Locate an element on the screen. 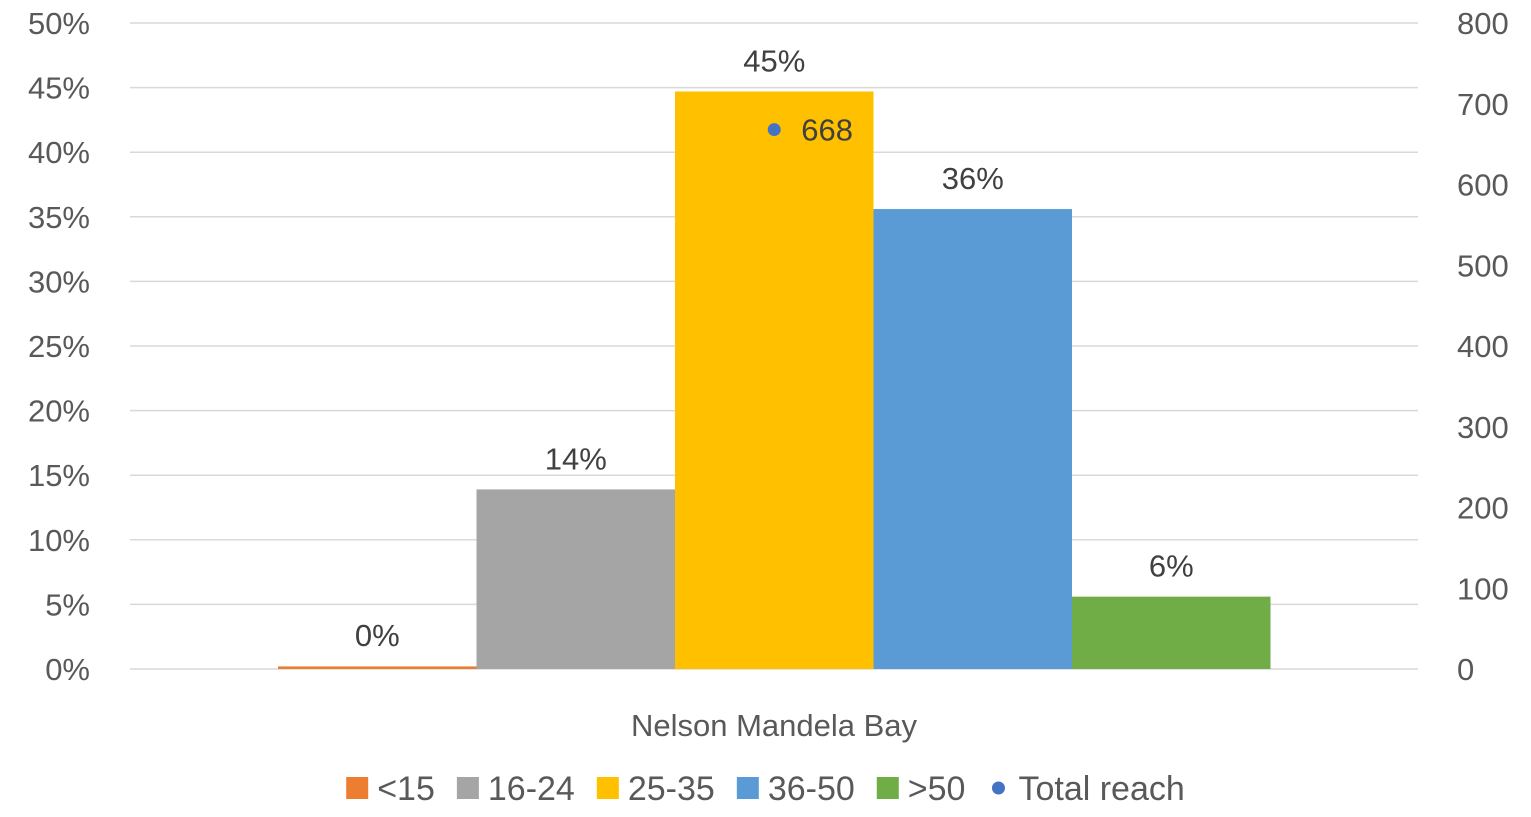  y-tick-label: 50% is located at coordinates (59, 23).